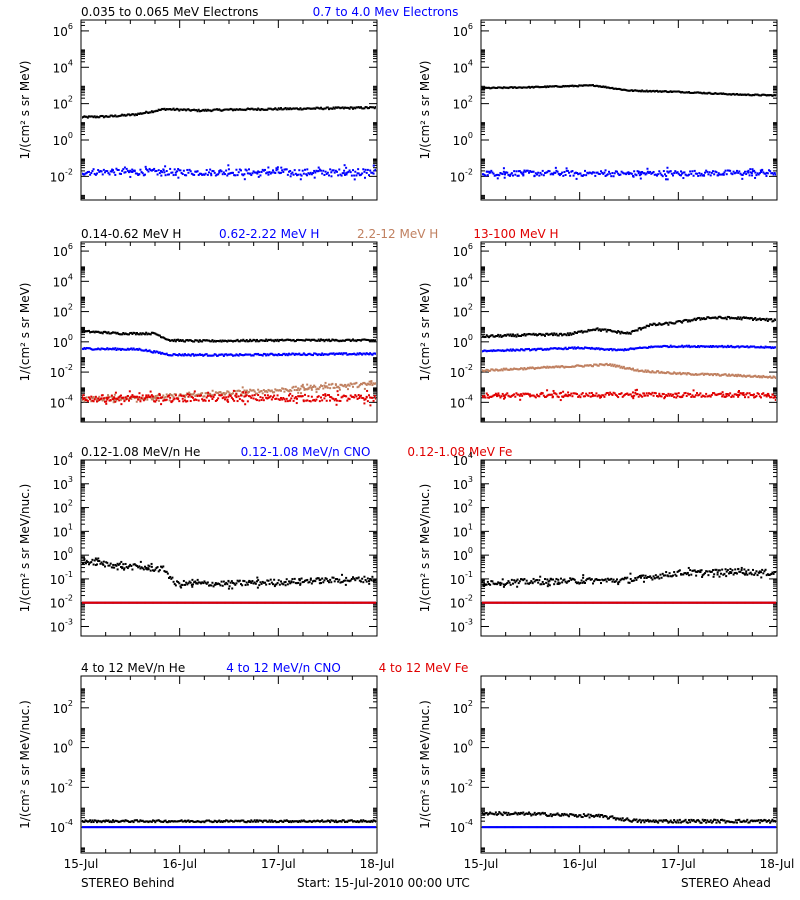  What do you see at coordinates (25, 332) in the screenshot?
I see `y-axis-label: 1/(cm² s sr MeV)` at bounding box center [25, 332].